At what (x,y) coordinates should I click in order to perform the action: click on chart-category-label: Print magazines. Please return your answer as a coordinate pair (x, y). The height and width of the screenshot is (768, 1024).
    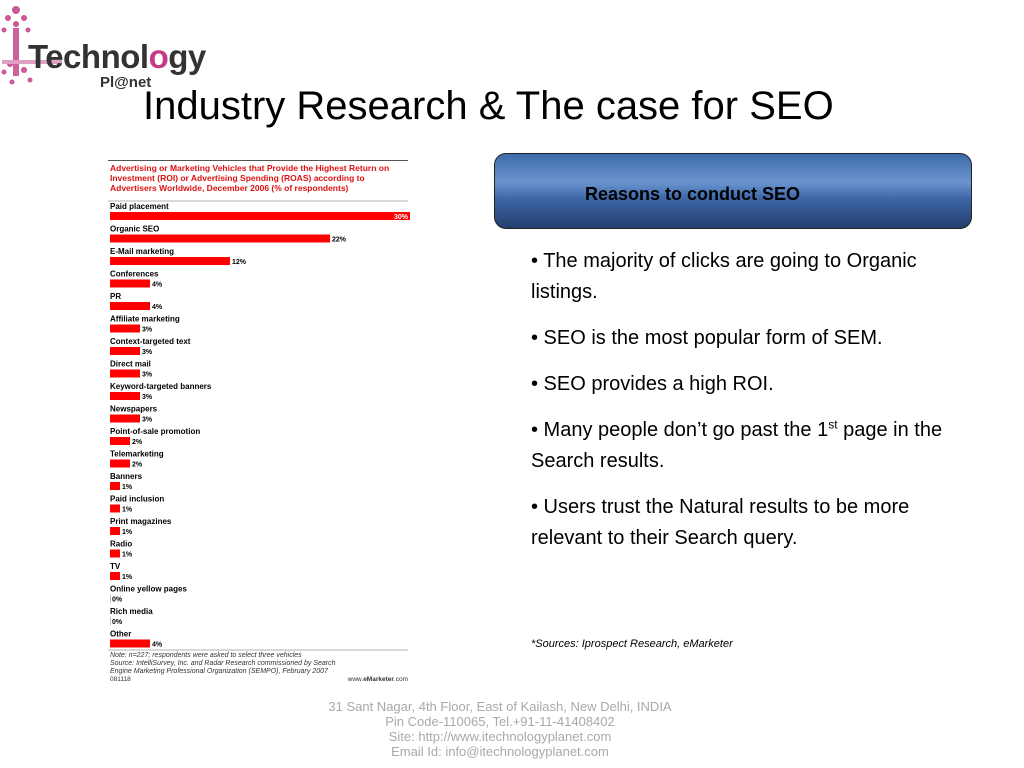
    Looking at the image, I should click on (141, 521).